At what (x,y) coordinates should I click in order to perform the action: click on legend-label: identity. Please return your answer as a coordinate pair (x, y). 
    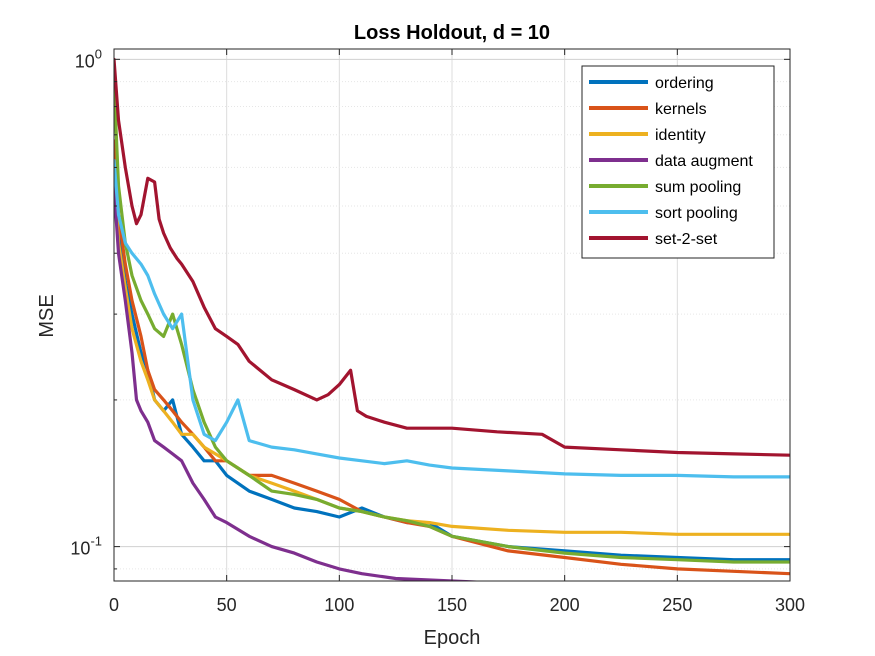
    Looking at the image, I should click on (680, 135).